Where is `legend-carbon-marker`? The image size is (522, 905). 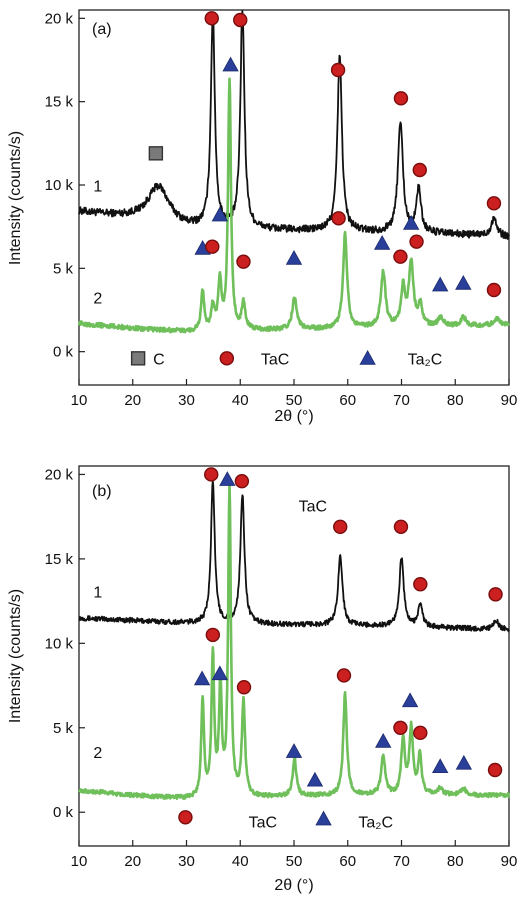
legend-carbon-marker is located at coordinates (138, 358).